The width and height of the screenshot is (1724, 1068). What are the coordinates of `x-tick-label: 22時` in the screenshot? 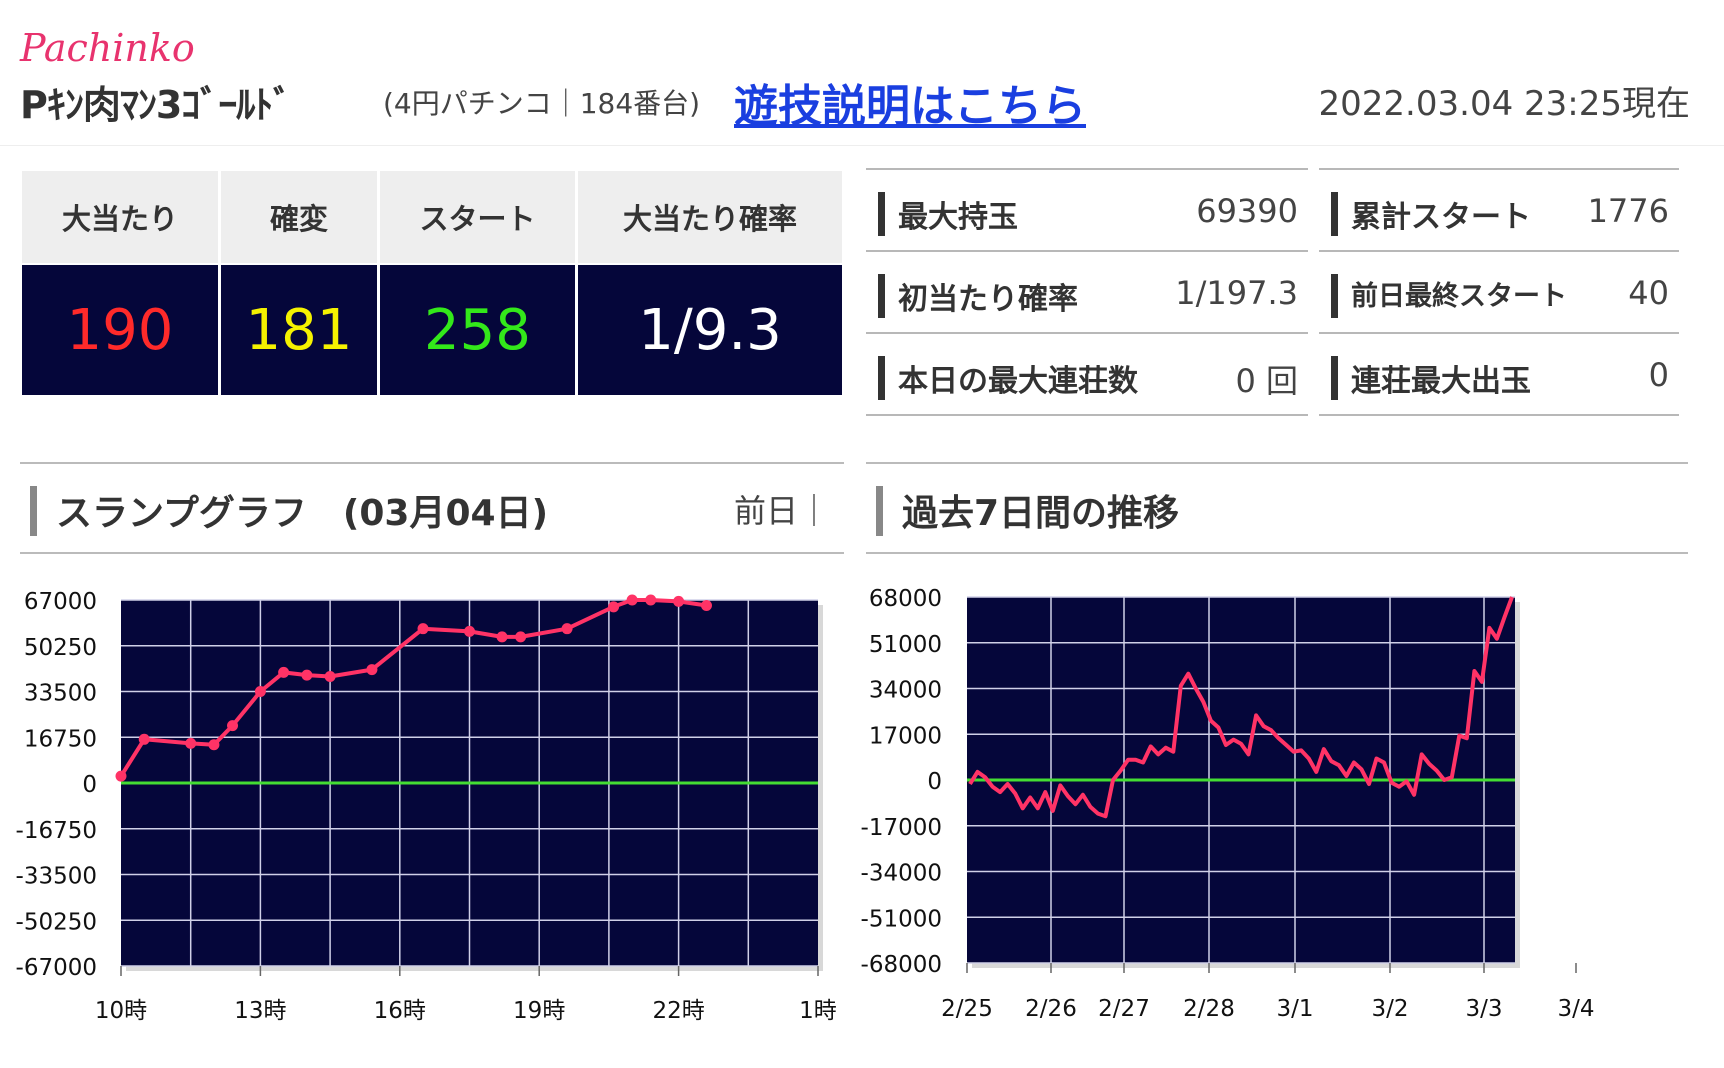 It's located at (678, 1011).